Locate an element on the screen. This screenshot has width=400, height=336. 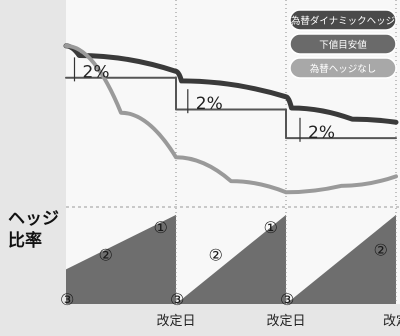
legend-label-2: 下値目安値 is located at coordinates (343, 45).